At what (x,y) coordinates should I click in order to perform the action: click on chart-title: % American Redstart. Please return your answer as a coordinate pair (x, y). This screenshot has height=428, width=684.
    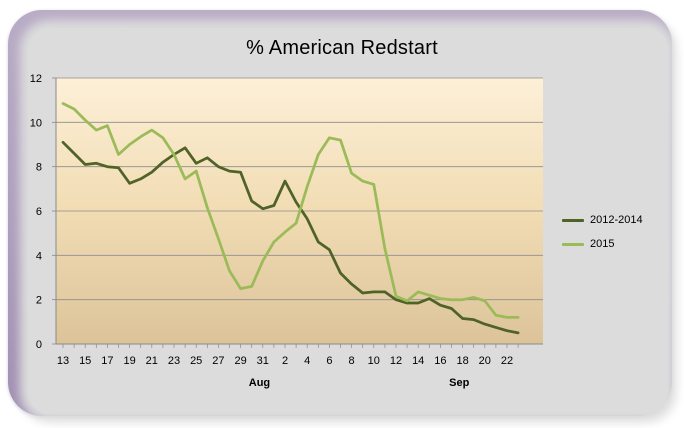
    Looking at the image, I should click on (342, 48).